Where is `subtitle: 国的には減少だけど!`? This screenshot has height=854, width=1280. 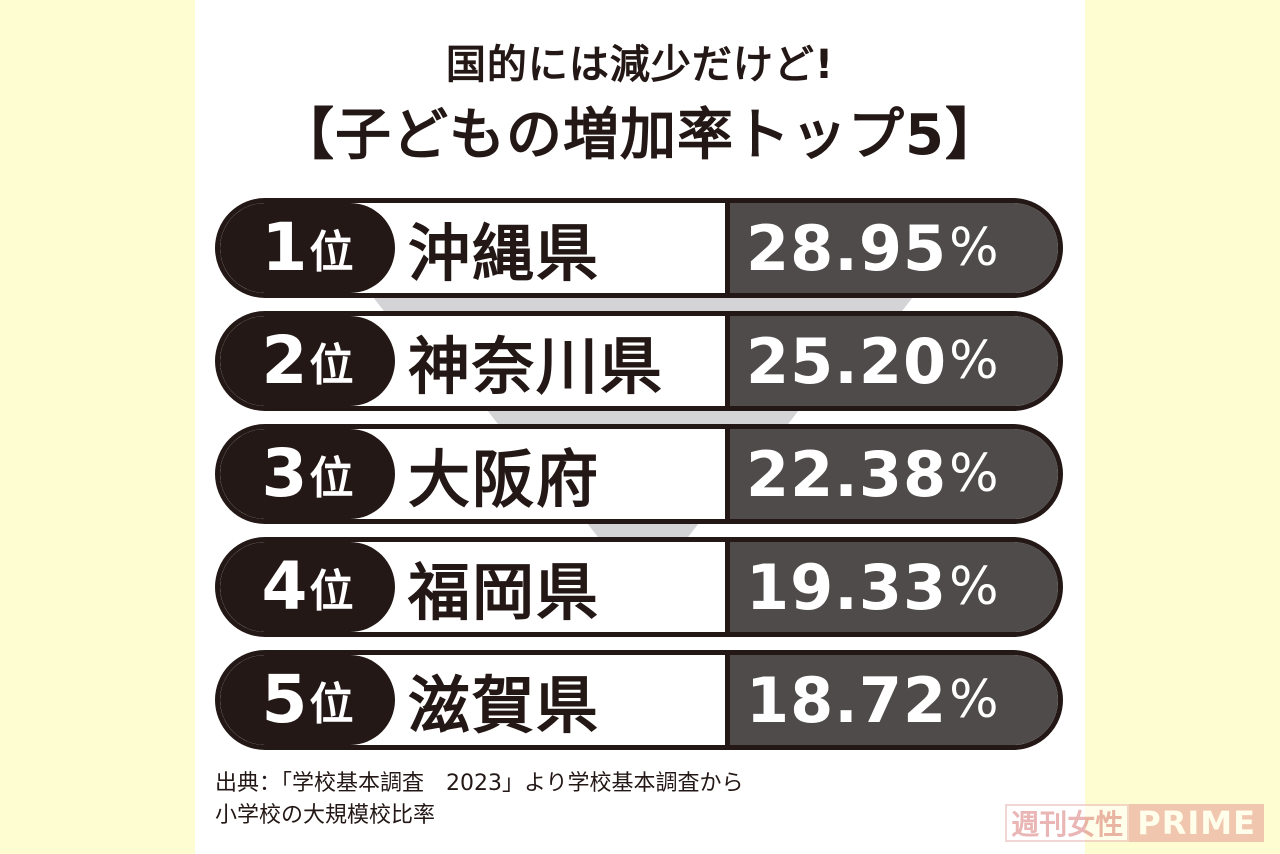
subtitle: 国的には減少だけど! is located at coordinates (640, 65).